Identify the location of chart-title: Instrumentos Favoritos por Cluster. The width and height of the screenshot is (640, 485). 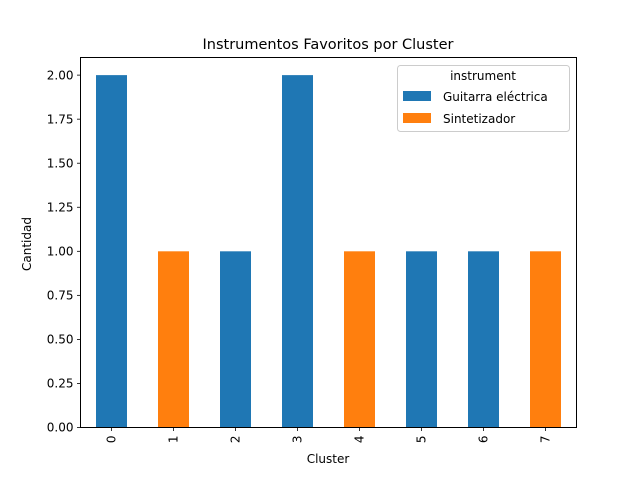
(328, 45).